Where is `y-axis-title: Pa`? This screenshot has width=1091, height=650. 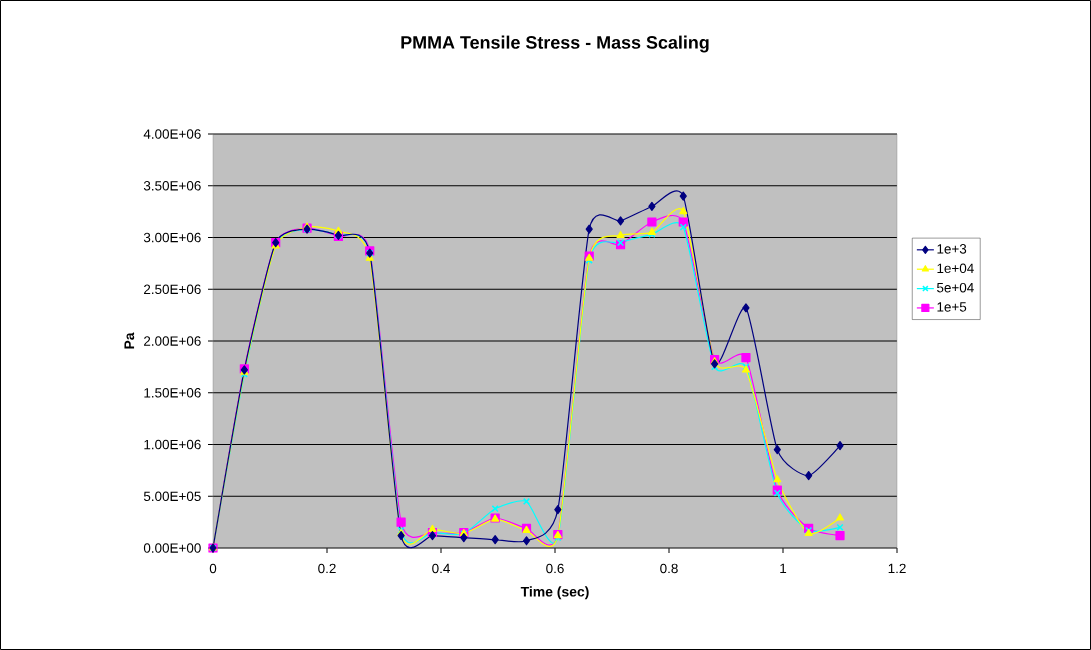 y-axis-title: Pa is located at coordinates (129, 340).